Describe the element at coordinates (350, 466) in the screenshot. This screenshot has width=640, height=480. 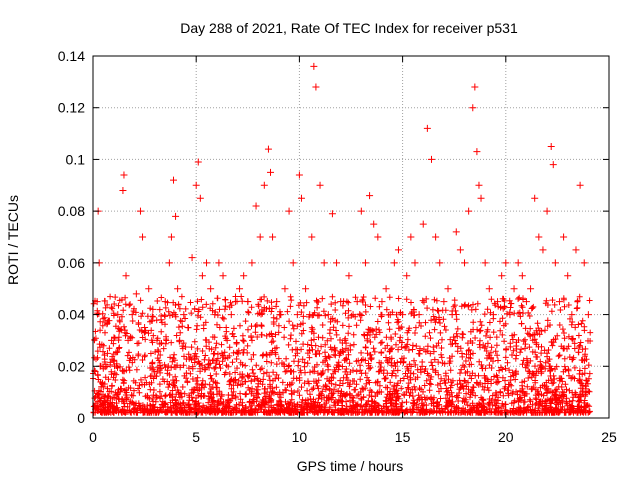
I see `x-axis-label: GPS time / hours` at that location.